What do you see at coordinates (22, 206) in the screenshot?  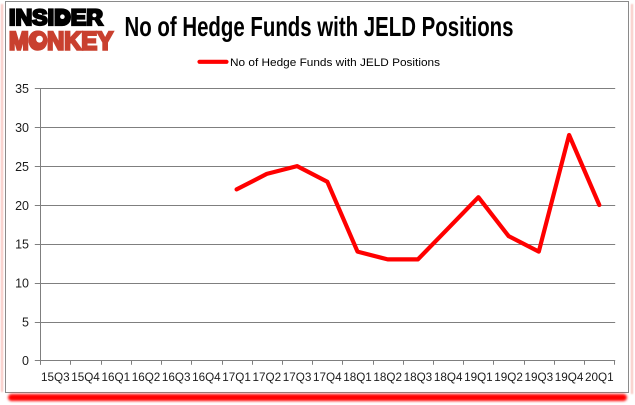 I see `svg-text: 20` at bounding box center [22, 206].